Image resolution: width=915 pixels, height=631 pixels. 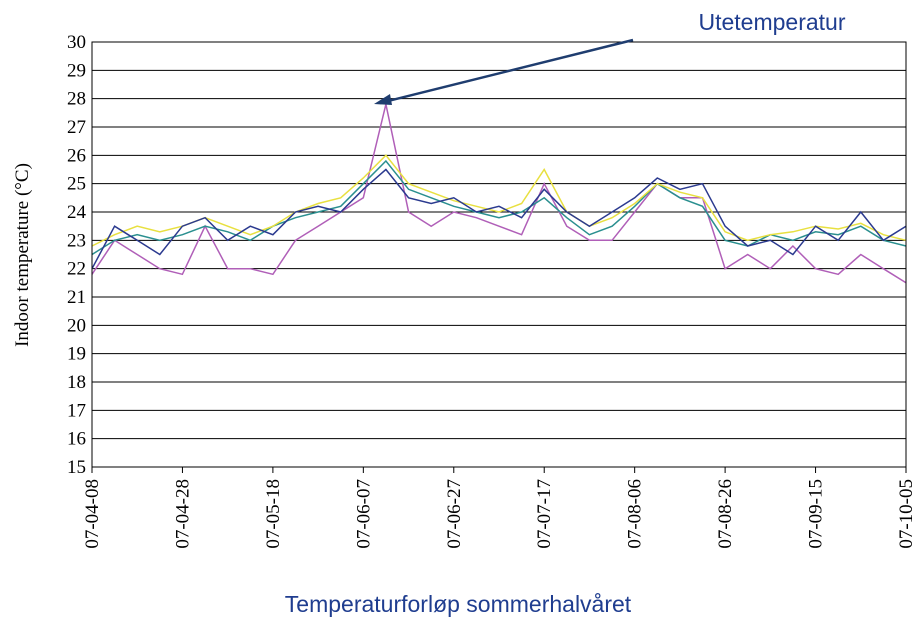 What do you see at coordinates (635, 514) in the screenshot?
I see `x-tick-label: 07-08-06` at bounding box center [635, 514].